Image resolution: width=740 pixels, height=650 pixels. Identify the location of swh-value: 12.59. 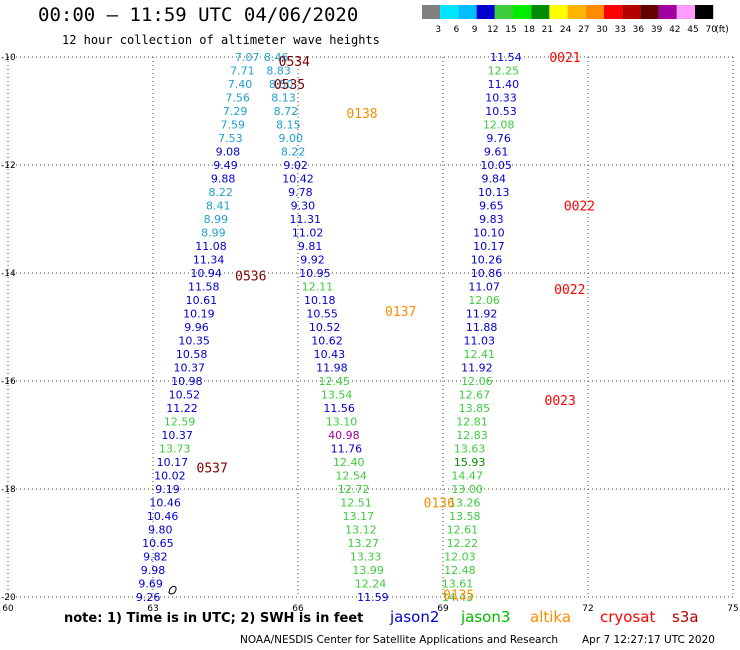
(180, 422).